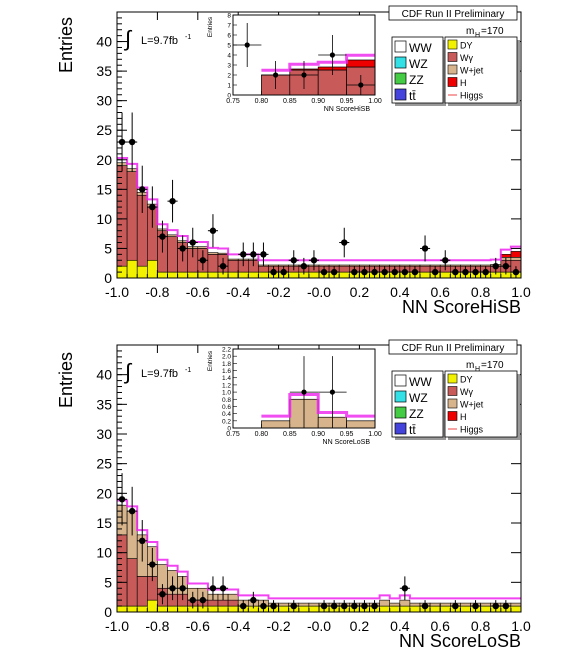 The image size is (567, 672). What do you see at coordinates (521, 292) in the screenshot?
I see `x-tick-label-10: 1.0` at bounding box center [521, 292].